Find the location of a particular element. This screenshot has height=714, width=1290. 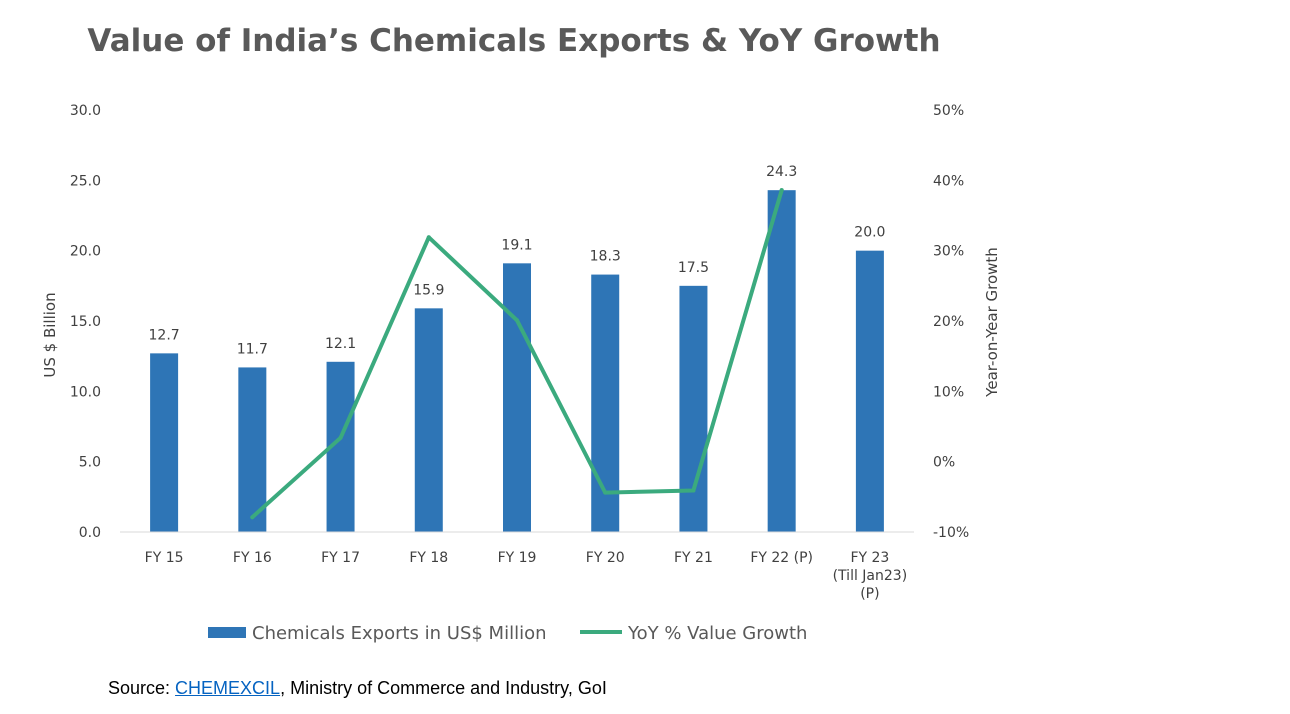

source-prefix: Source: is located at coordinates (142, 688).